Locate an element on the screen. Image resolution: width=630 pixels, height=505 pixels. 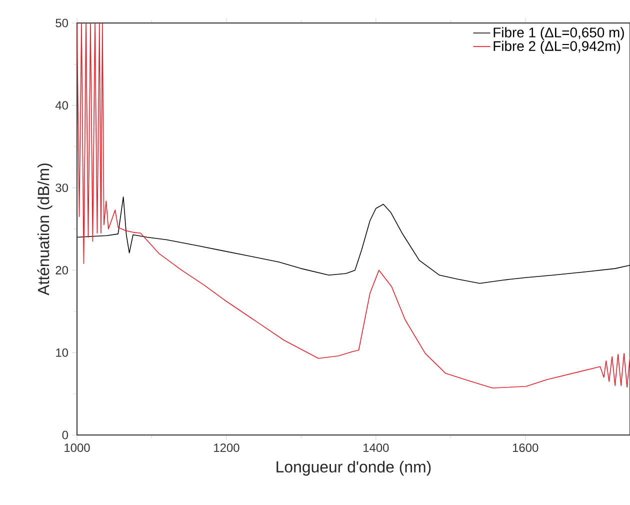
x-axis-title: Longueur d'onde (nm) is located at coordinates (353, 468).